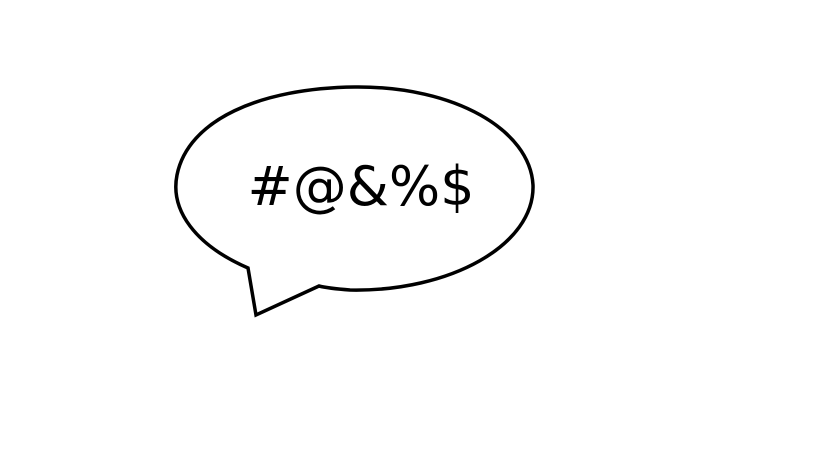  Describe the element at coordinates (360, 186) in the screenshot. I see `speech-bubble-text: #@&%$` at that location.